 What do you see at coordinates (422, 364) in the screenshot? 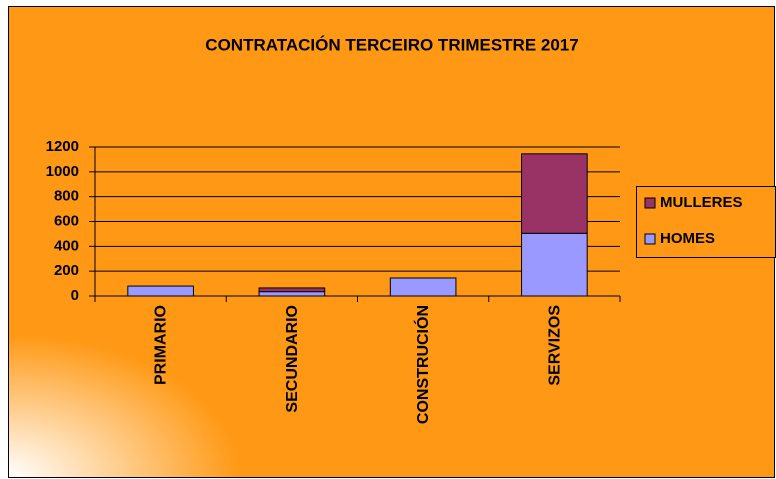
I see `x-tick-label: CONSTRUCIÓN` at bounding box center [422, 364].